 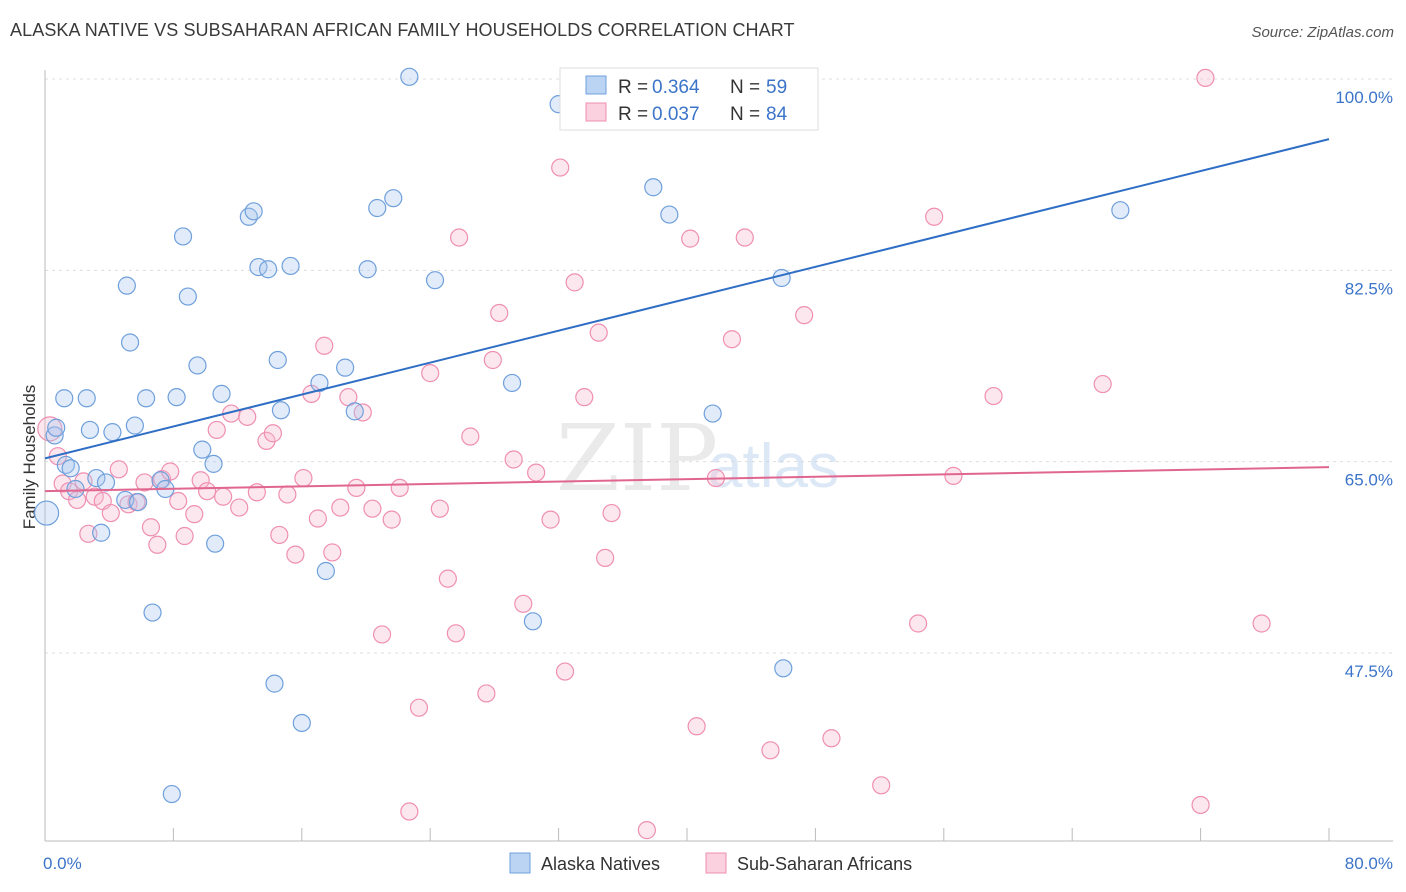 I want to click on legend-r-label-blue: R =, so click(x=633, y=87).